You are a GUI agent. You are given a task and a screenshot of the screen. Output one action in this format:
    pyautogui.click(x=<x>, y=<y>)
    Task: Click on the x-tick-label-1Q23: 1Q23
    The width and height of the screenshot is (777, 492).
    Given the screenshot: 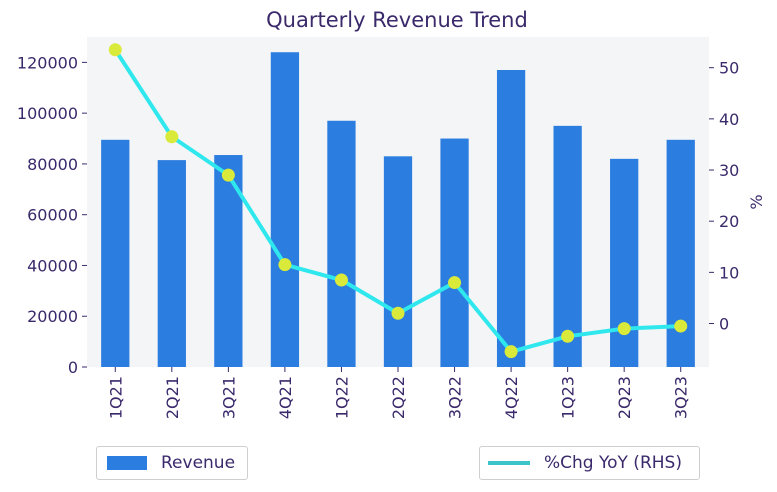 What is the action you would take?
    pyautogui.click(x=568, y=397)
    